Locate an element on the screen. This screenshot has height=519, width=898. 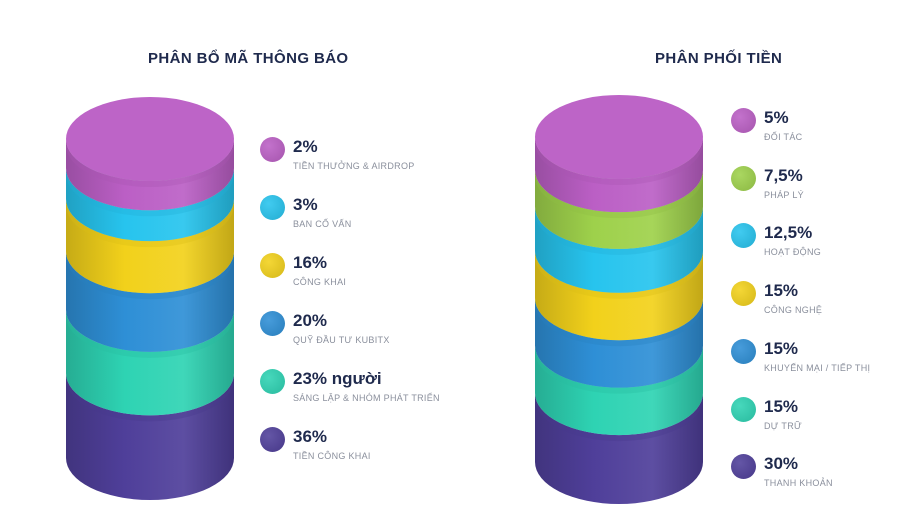
legend-label: SÁNG LẬP & NHÓM PHÁT TRIỂN is located at coordinates (366, 398).